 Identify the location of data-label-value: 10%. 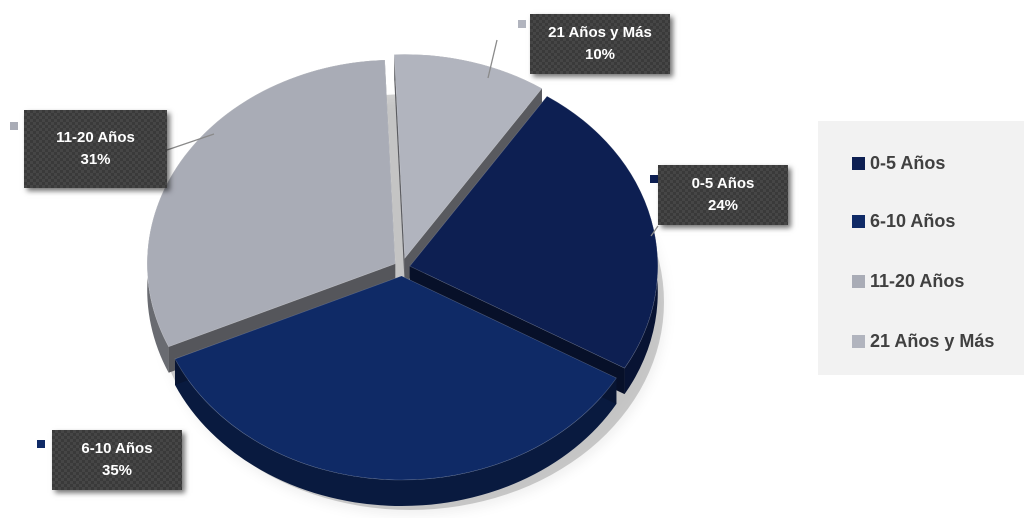
(600, 54).